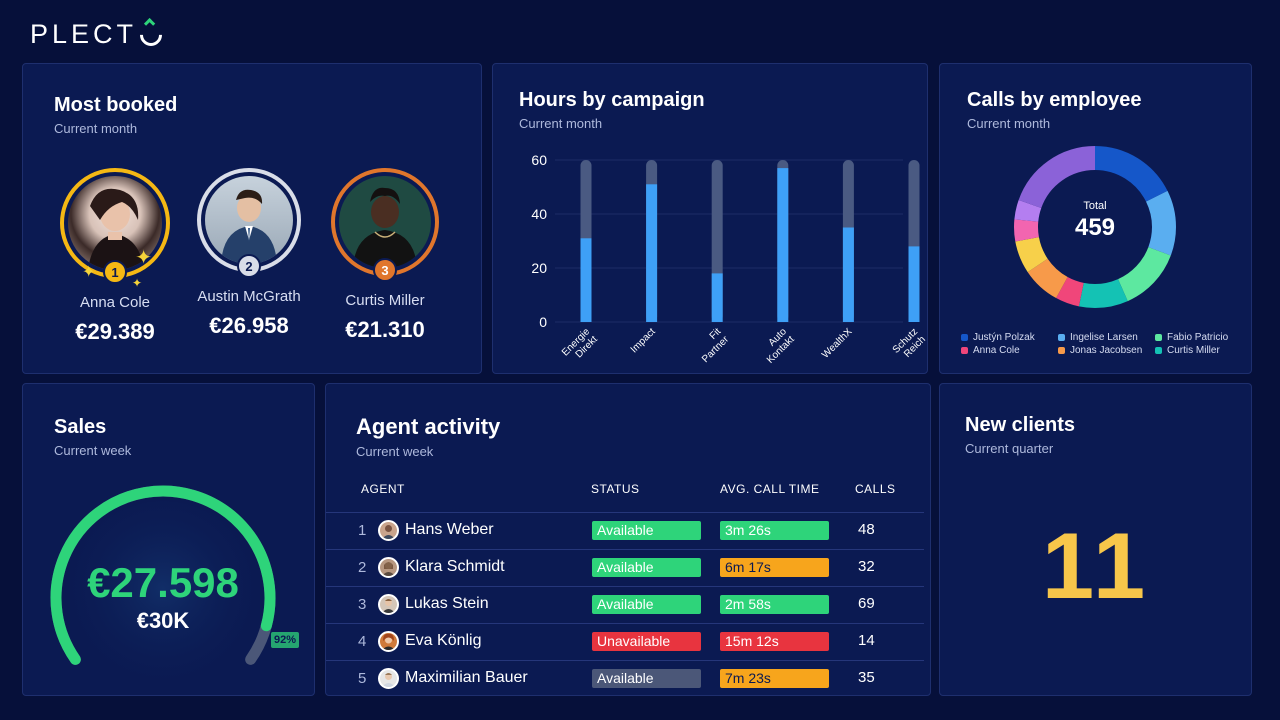  What do you see at coordinates (770, 489) in the screenshot?
I see `column-header-avg-call-time: AVG. CALL TIME` at bounding box center [770, 489].